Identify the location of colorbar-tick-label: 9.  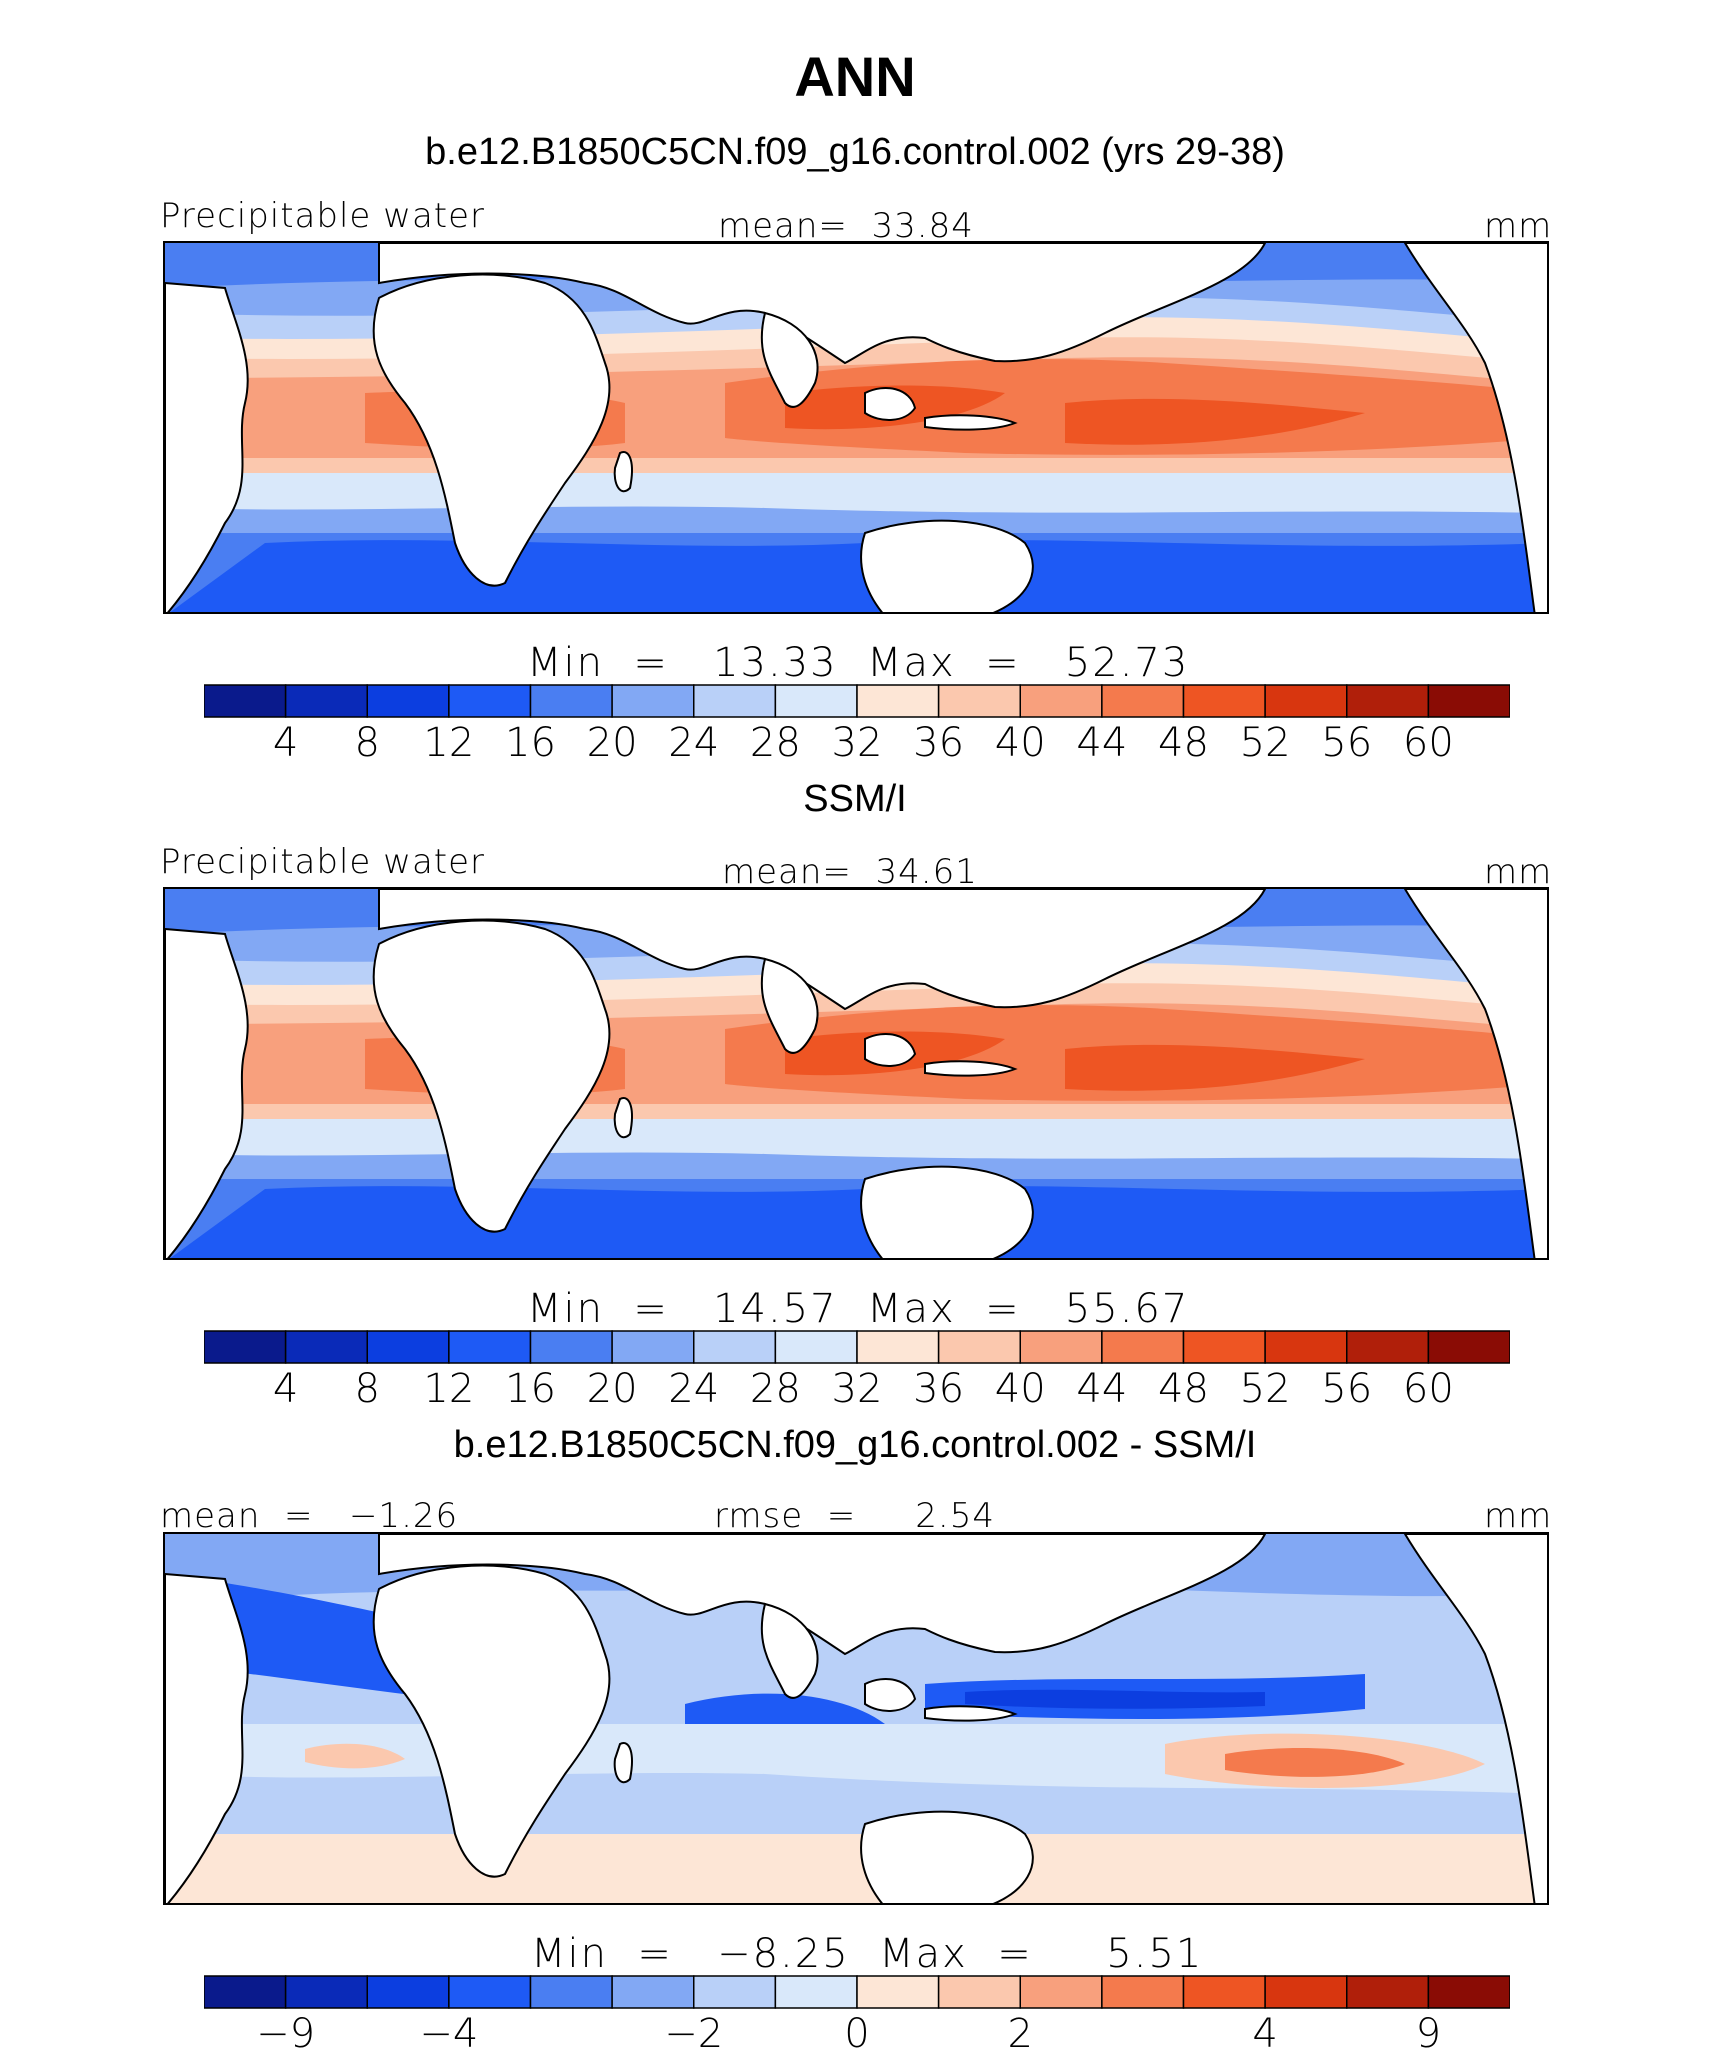
(1428, 2034).